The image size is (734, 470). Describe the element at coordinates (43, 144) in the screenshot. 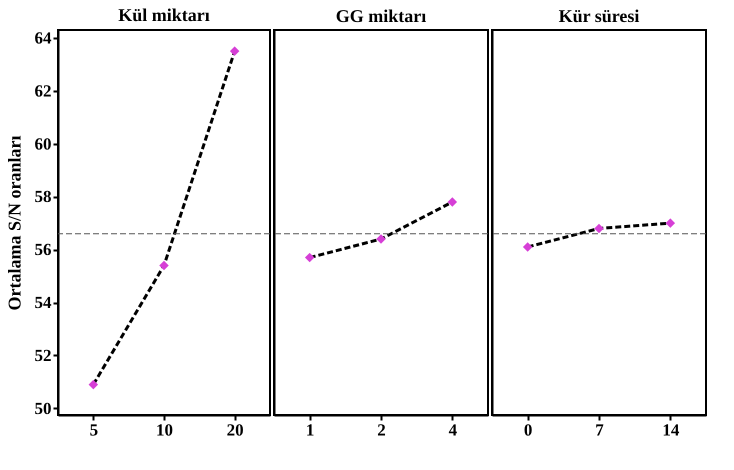

I see `y-tick-label: 60` at that location.